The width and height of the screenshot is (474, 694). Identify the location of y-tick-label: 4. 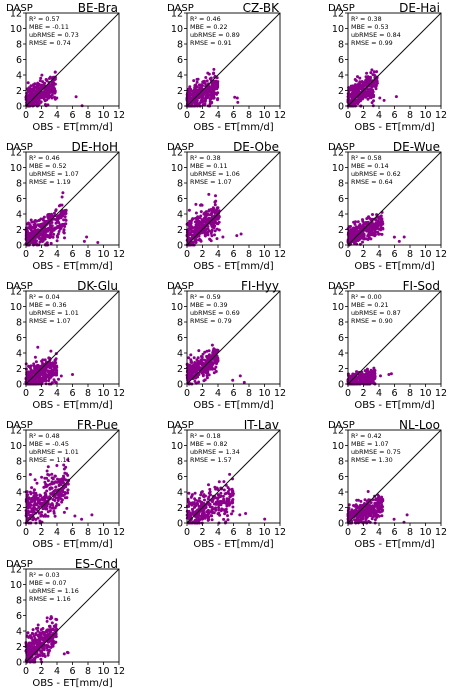
(180, 493).